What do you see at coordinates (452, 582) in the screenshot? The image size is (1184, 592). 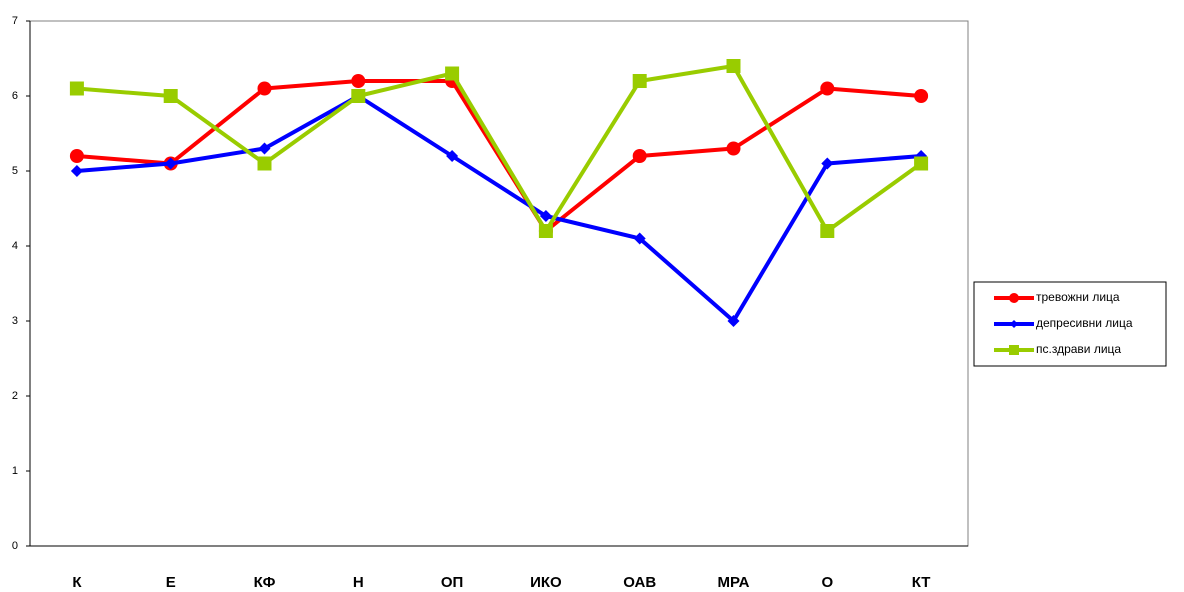 I see `x-tick-label: ОП` at bounding box center [452, 582].